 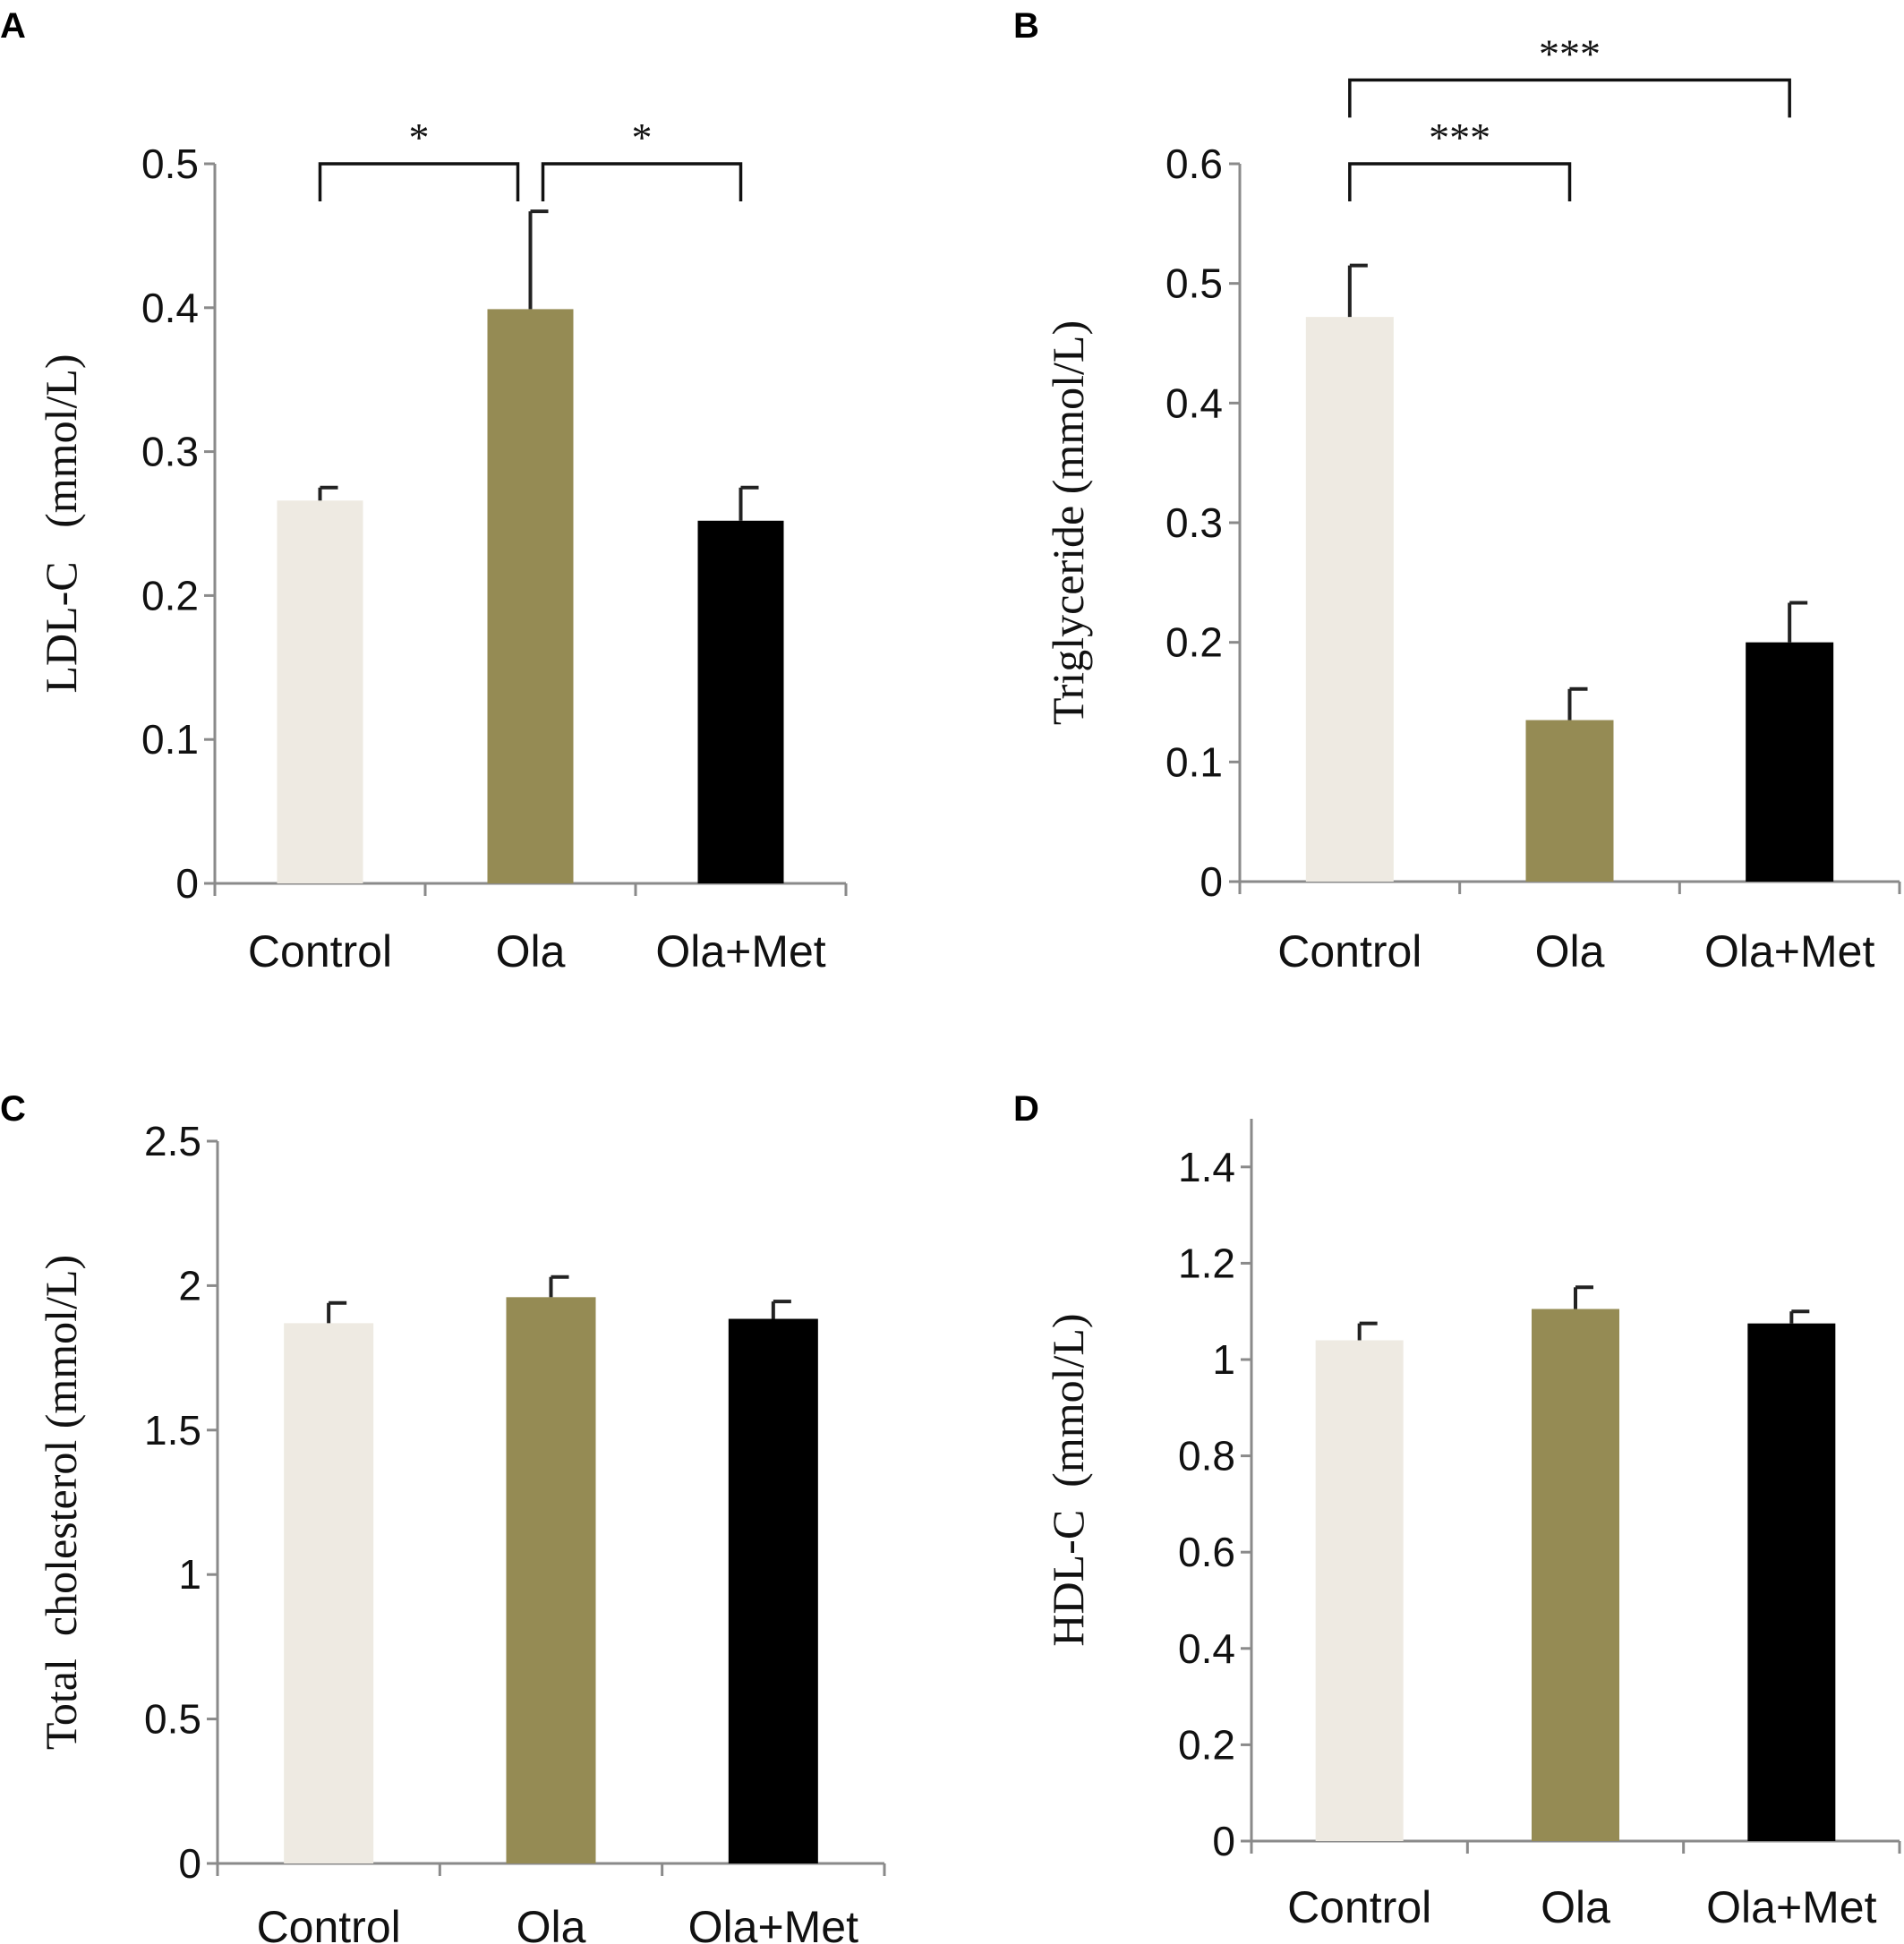 What do you see at coordinates (13, 26) in the screenshot?
I see `panel-letter: A` at bounding box center [13, 26].